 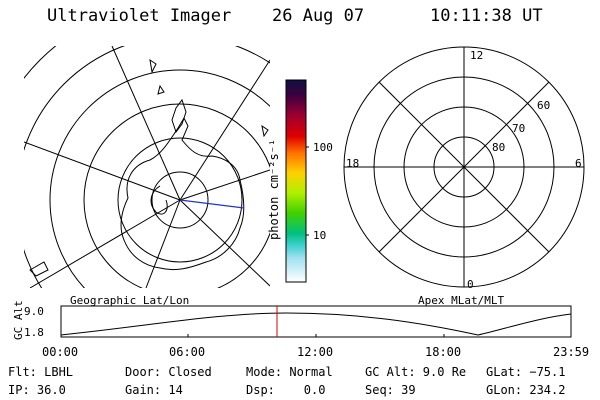 What do you see at coordinates (212, 204) in the screenshot?
I see `longitude-marker` at bounding box center [212, 204].